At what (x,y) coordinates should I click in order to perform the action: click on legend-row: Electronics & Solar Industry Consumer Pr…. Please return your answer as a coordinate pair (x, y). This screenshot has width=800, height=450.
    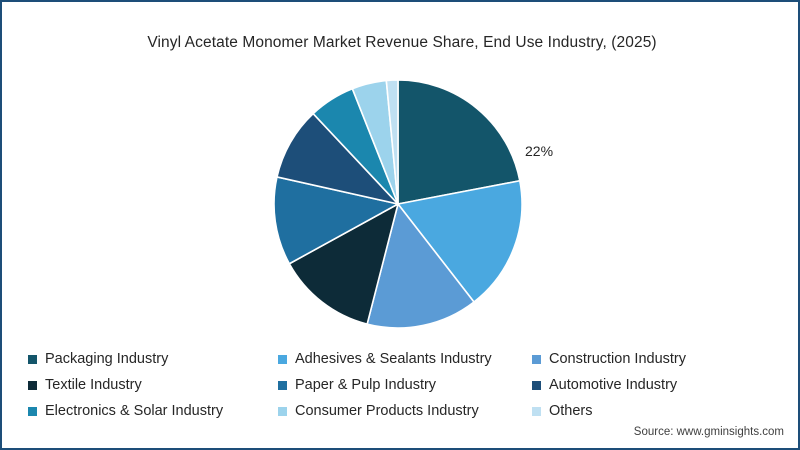
    Looking at the image, I should click on (403, 411).